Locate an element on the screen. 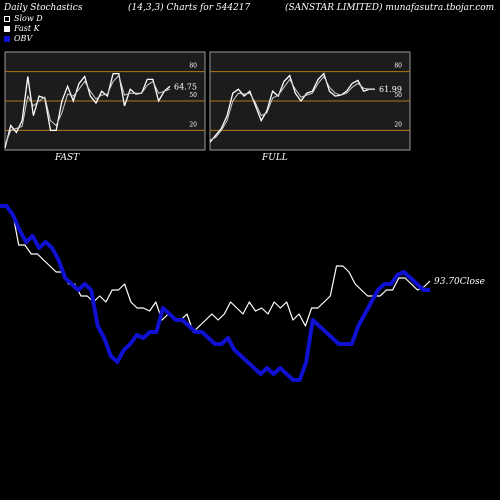 This screenshot has width=500, height=500. fast-series-slow-d is located at coordinates (87, 110).